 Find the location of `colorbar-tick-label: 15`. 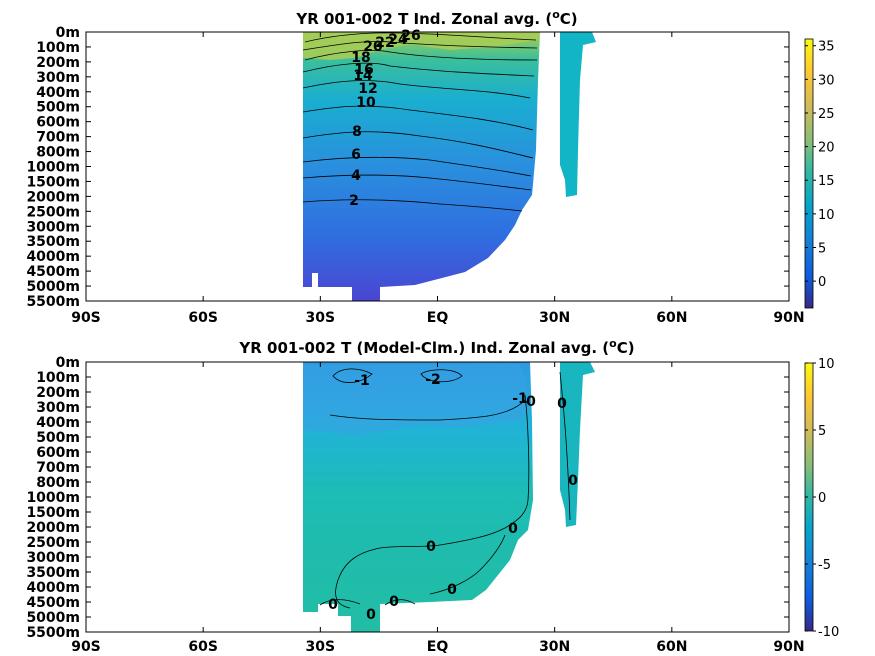

colorbar-tick-label: 15 is located at coordinates (826, 181).